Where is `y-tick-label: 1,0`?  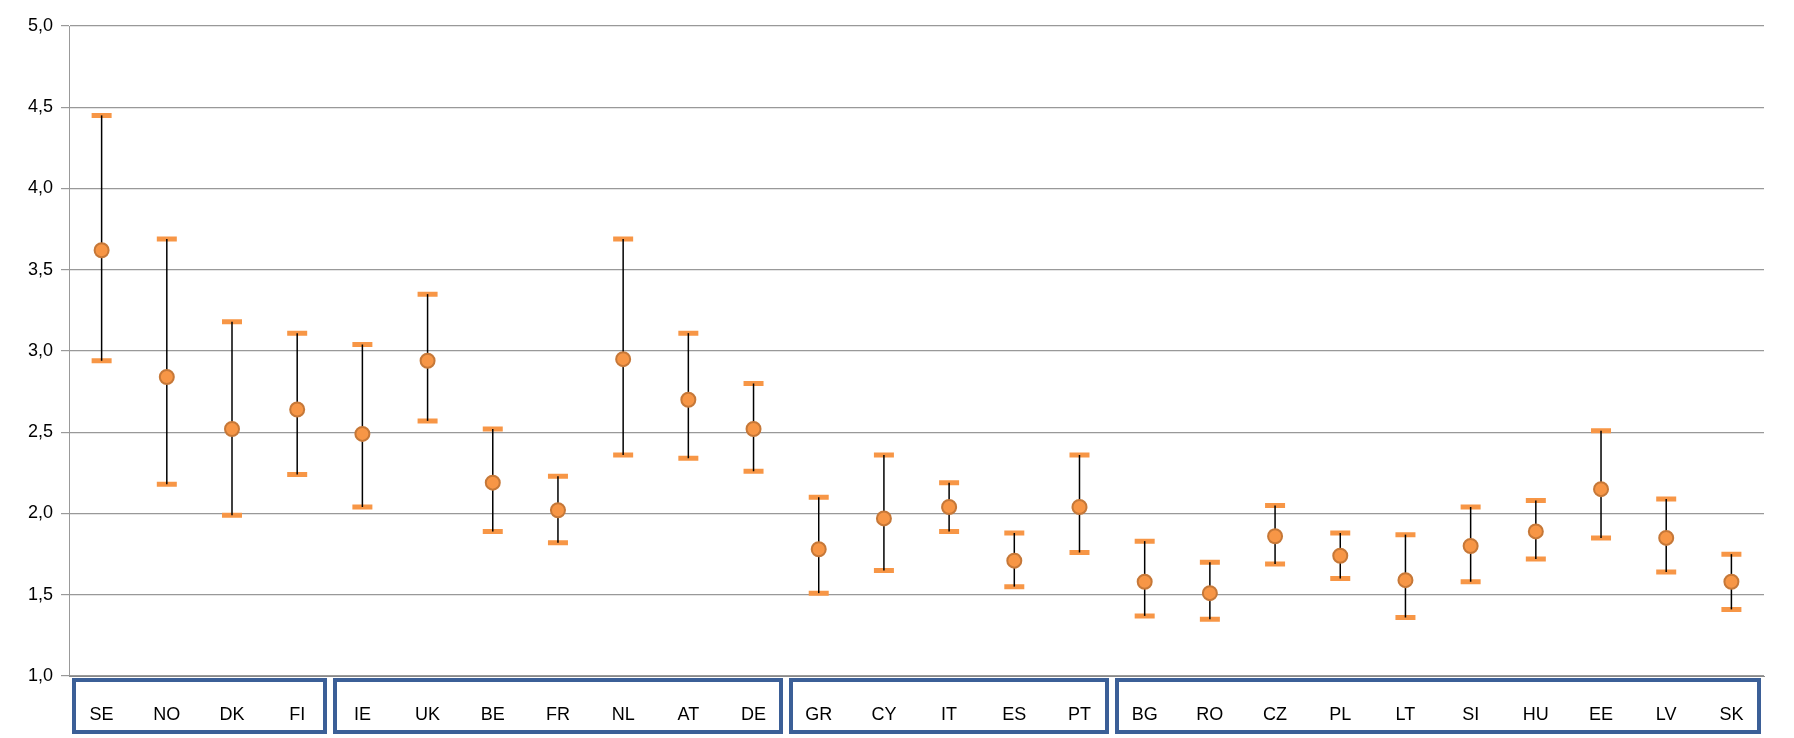
y-tick-label: 1,0 is located at coordinates (40, 674).